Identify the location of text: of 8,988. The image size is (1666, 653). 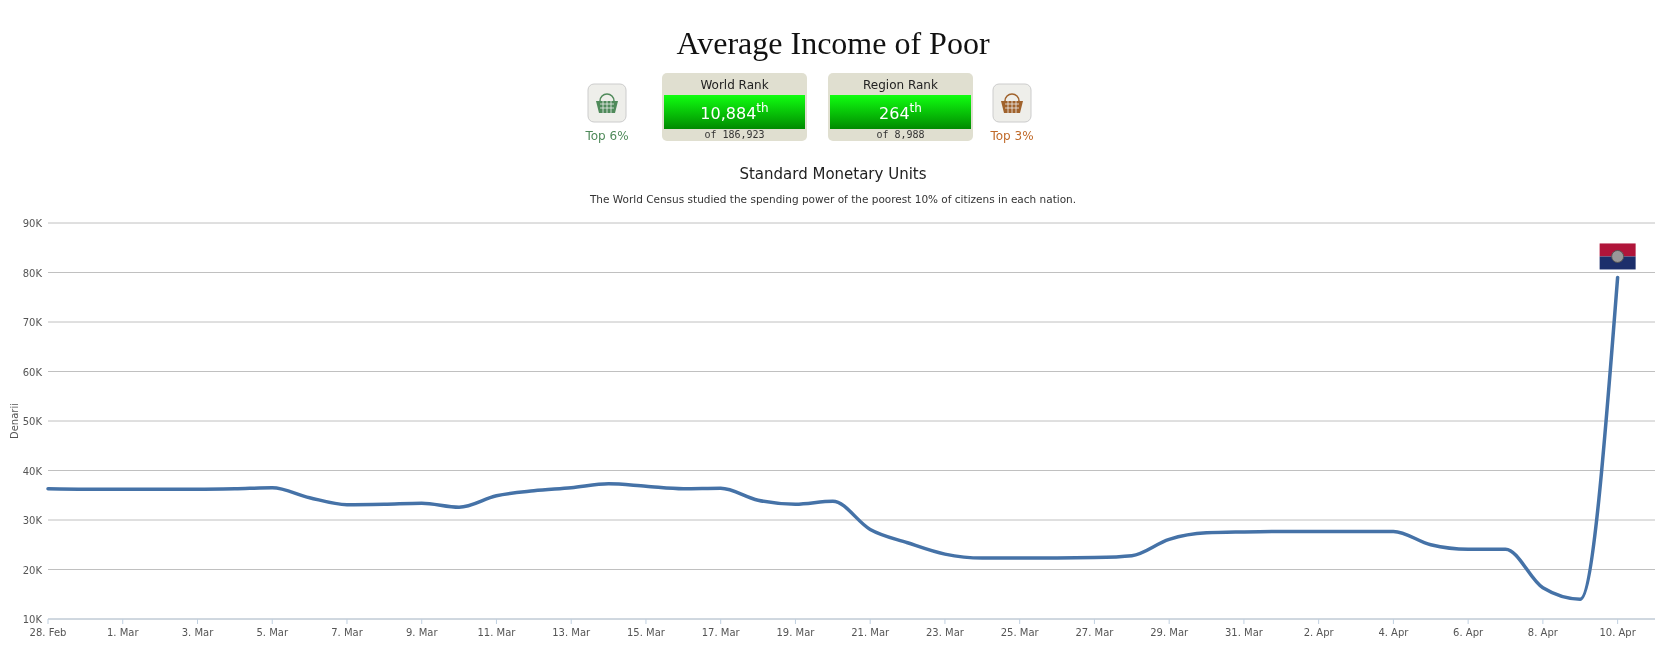
(900, 134).